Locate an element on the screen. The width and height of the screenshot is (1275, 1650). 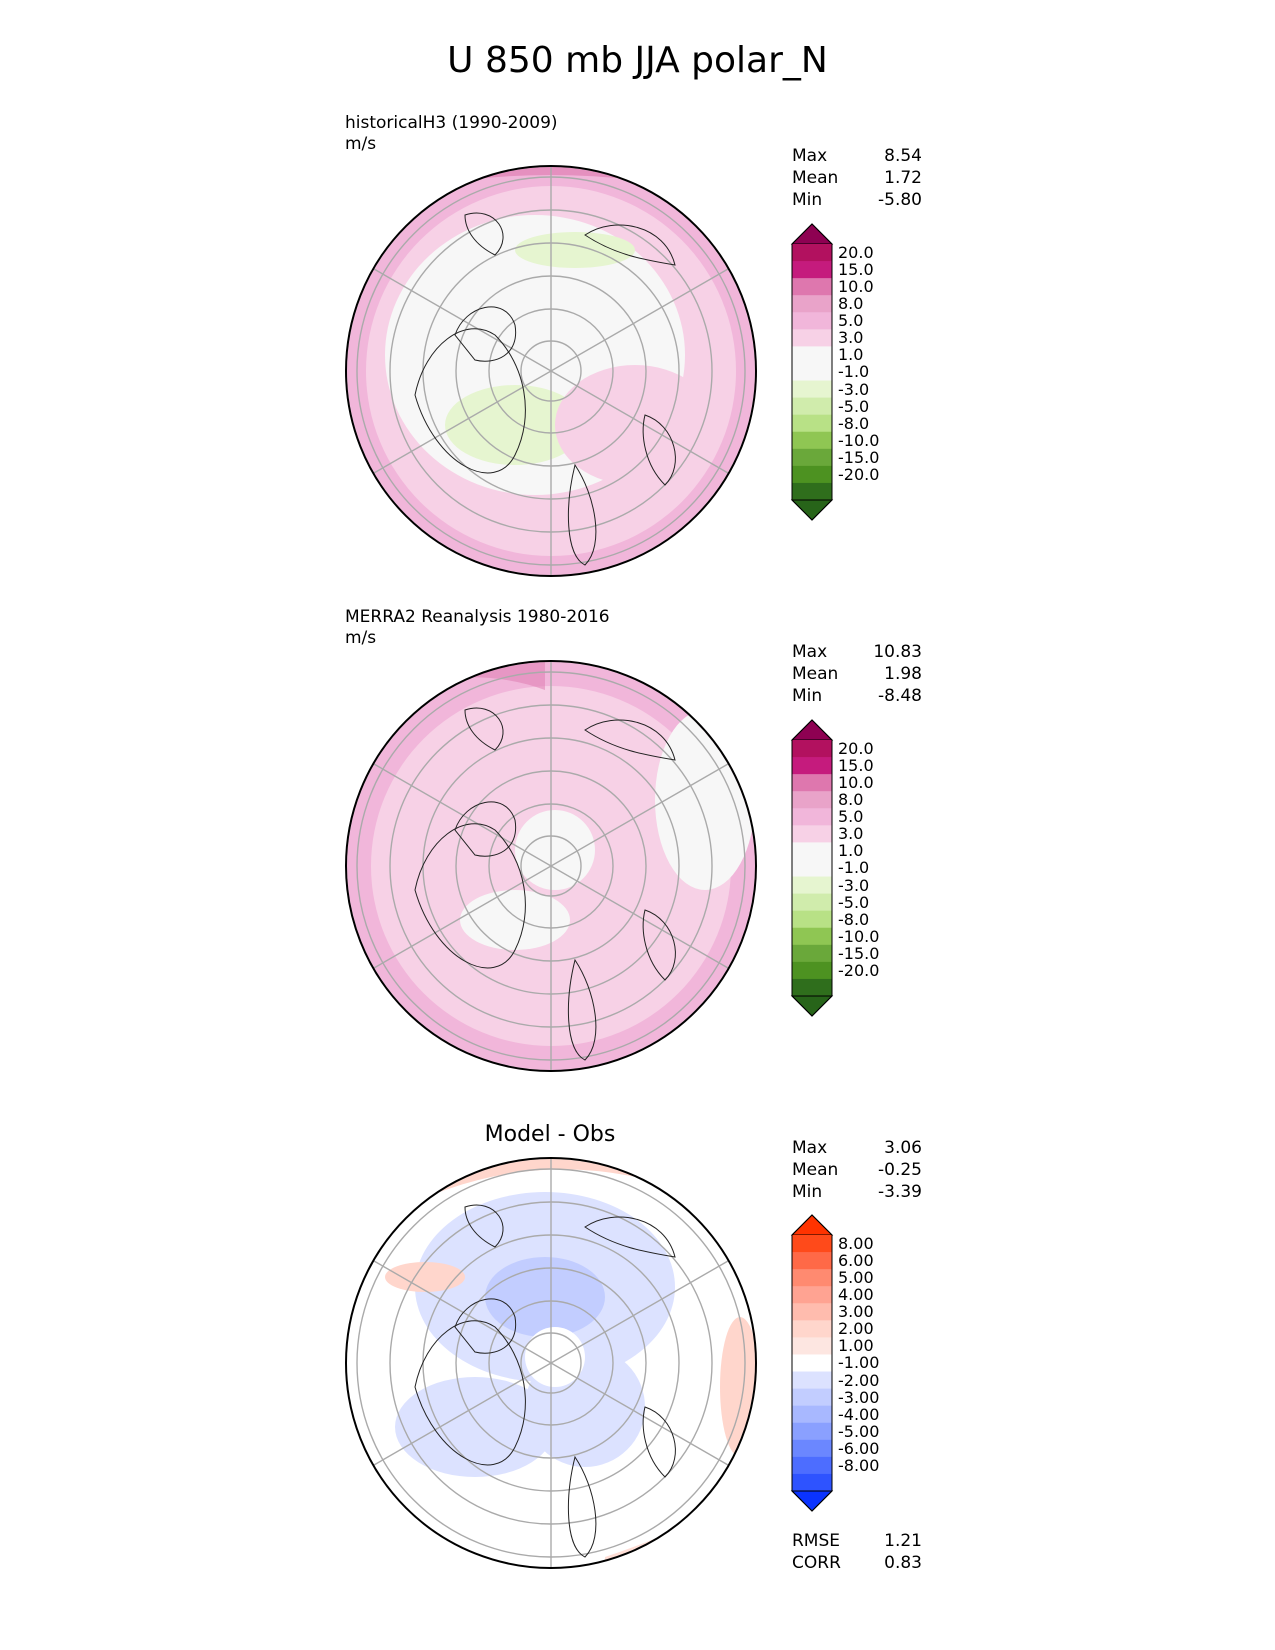
stat-value: 10.83 is located at coordinates (897, 652).